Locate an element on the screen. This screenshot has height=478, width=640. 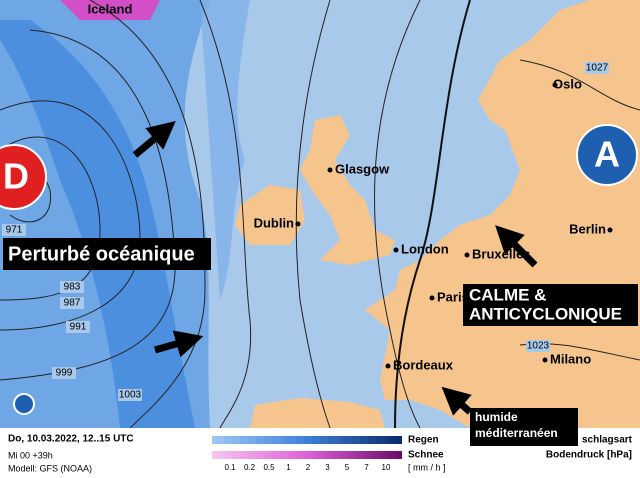
low-letter: D is located at coordinates (16, 176).